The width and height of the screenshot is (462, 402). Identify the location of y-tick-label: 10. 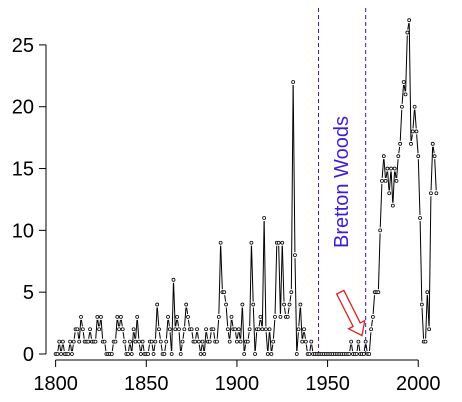
(23, 231).